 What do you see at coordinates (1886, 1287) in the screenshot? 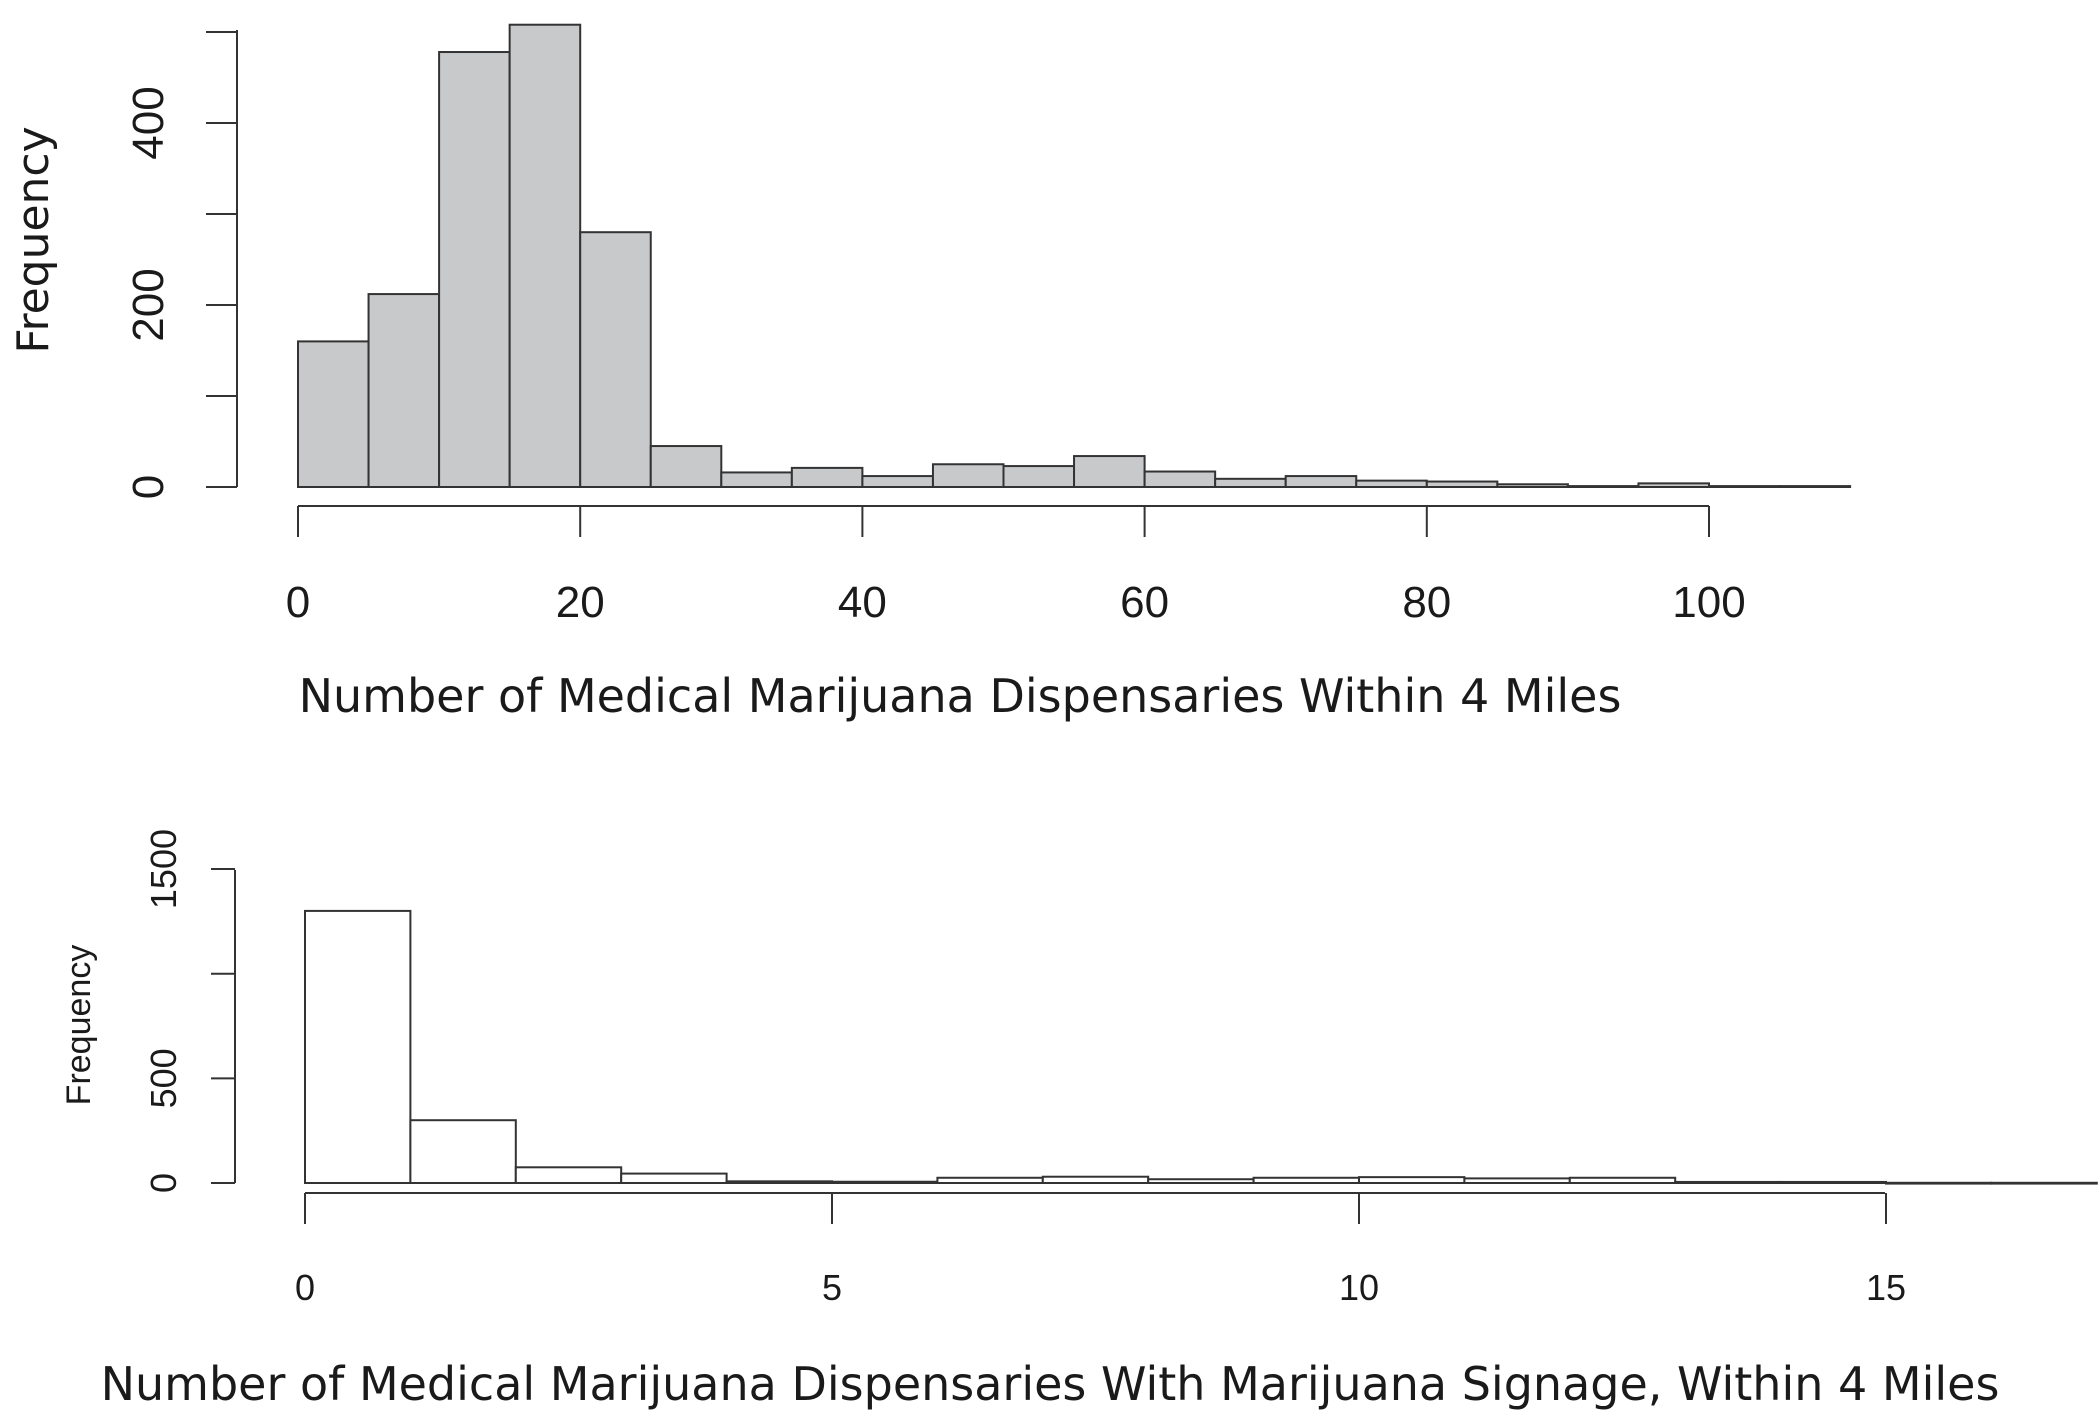
I see `x-tick-label: 15` at bounding box center [1886, 1287].